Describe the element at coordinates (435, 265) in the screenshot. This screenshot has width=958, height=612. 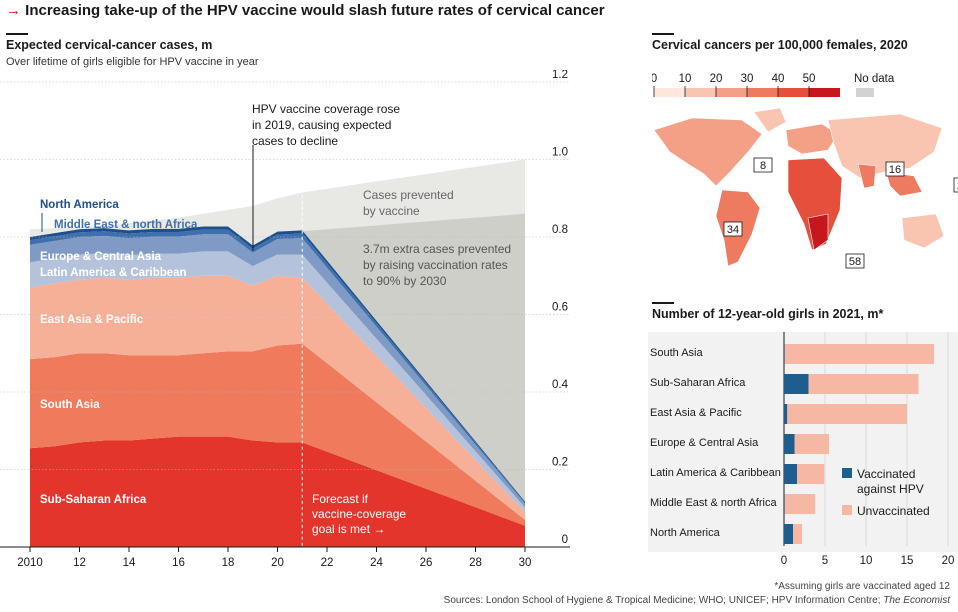
I see `extra-prevented-label: by raising vaccination rates` at that location.